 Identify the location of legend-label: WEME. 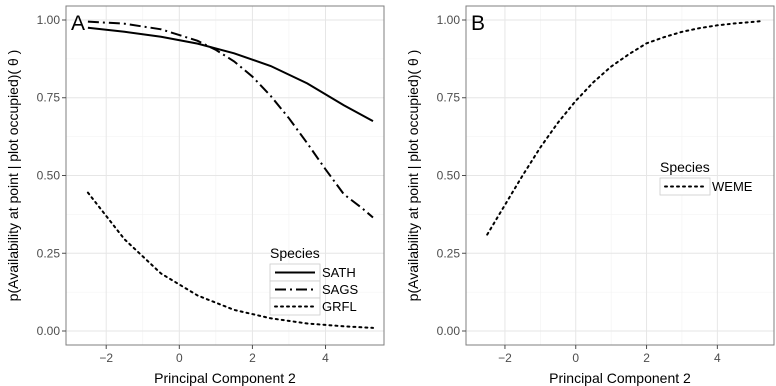
(732, 186).